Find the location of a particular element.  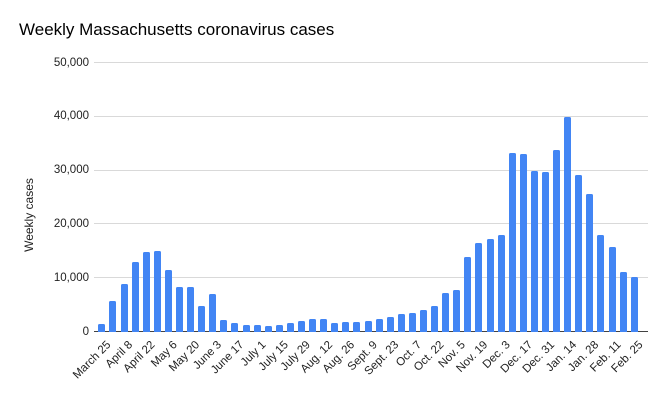

y-tick-label: 10,000 is located at coordinates (71, 277).